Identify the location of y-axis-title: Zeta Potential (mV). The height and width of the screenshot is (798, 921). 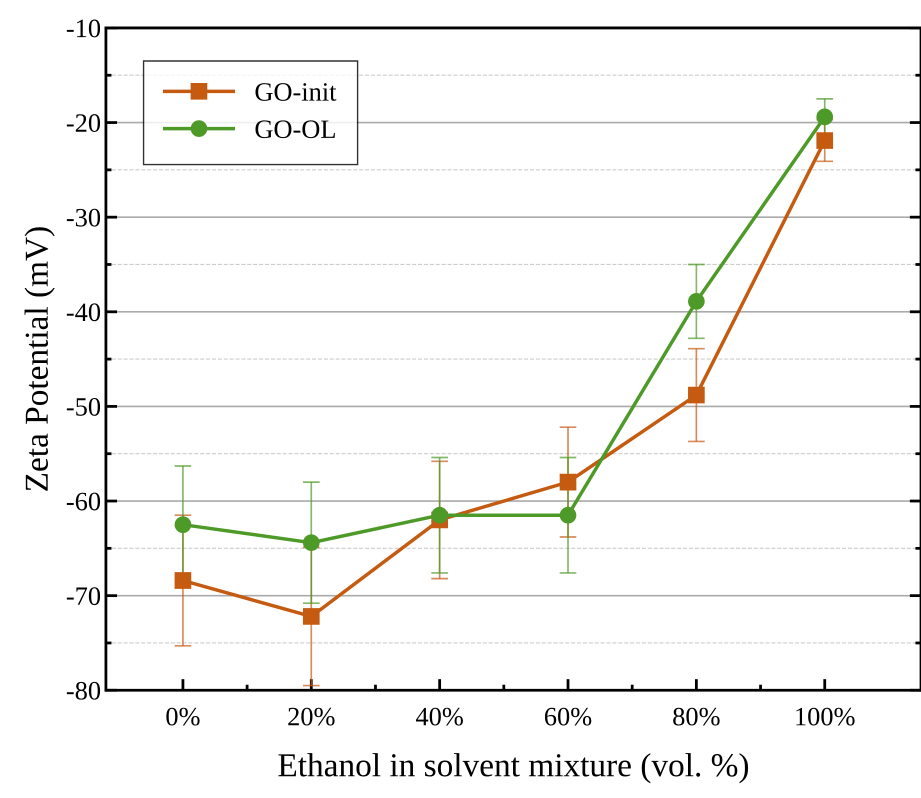
(39, 359).